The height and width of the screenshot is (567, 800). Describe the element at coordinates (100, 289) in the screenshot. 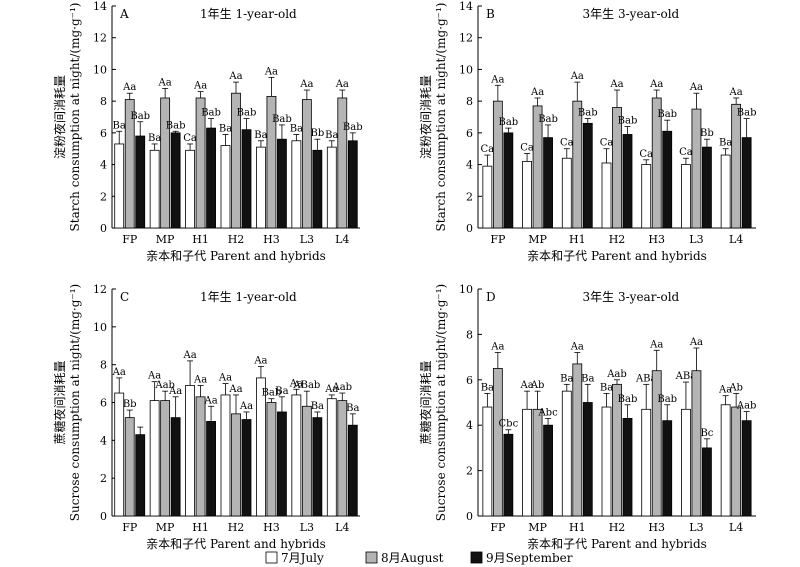

I see `y-tick-label: 12` at that location.